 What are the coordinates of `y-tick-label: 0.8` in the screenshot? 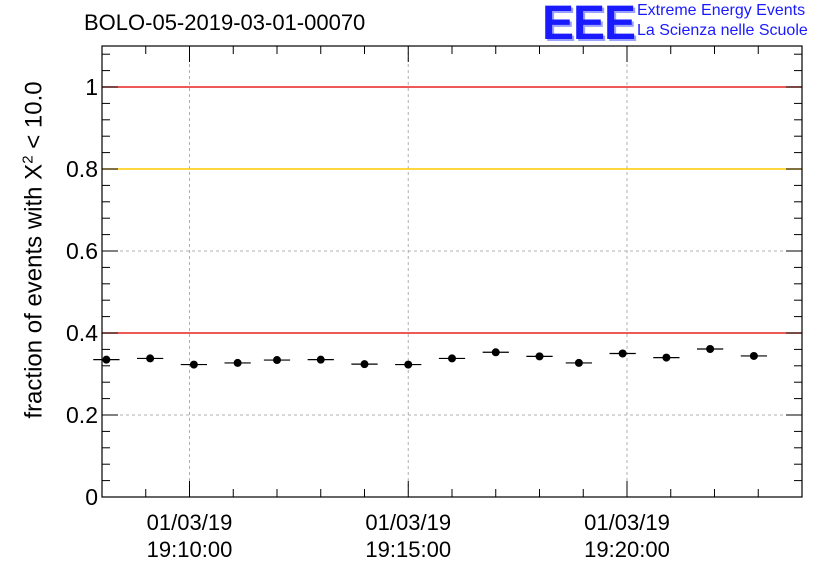 It's located at (82, 169).